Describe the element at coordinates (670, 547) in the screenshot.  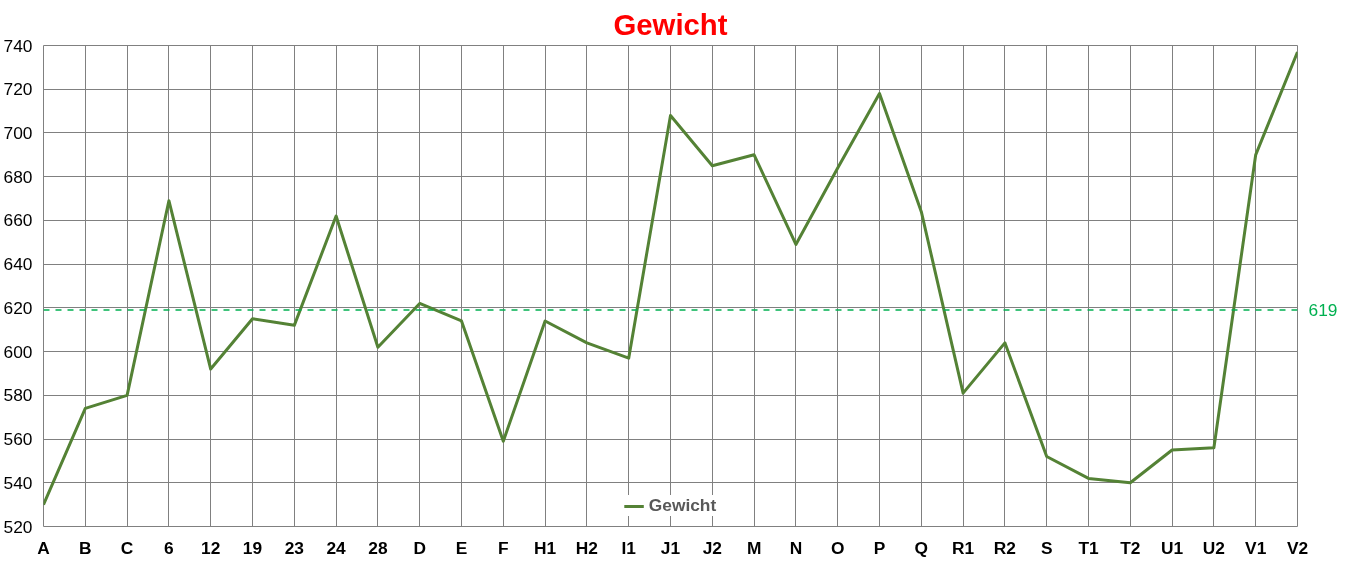
I see `x-tick-label: J1` at that location.